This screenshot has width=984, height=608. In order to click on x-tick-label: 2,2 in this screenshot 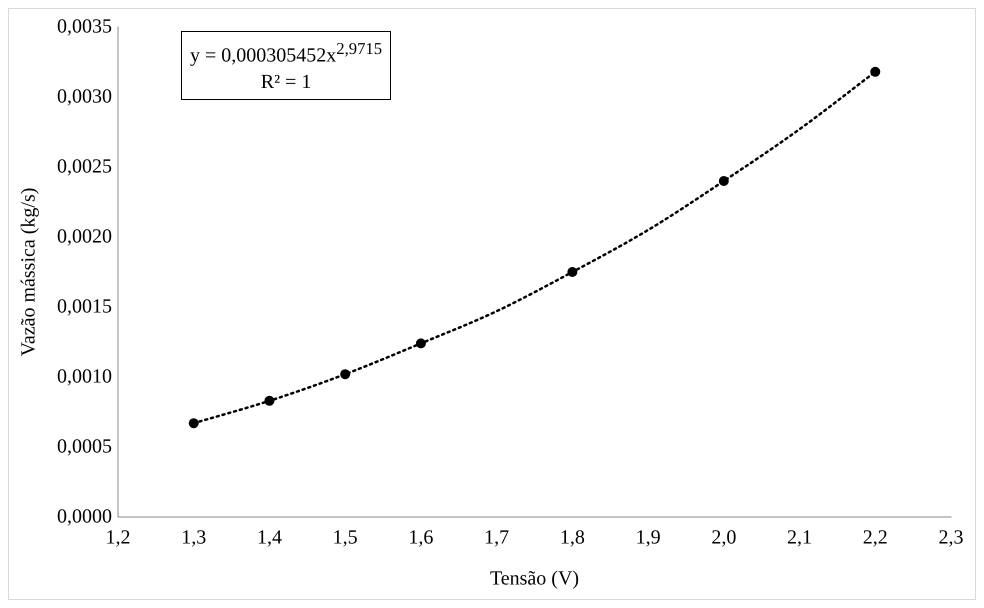, I will do `click(875, 537)`.